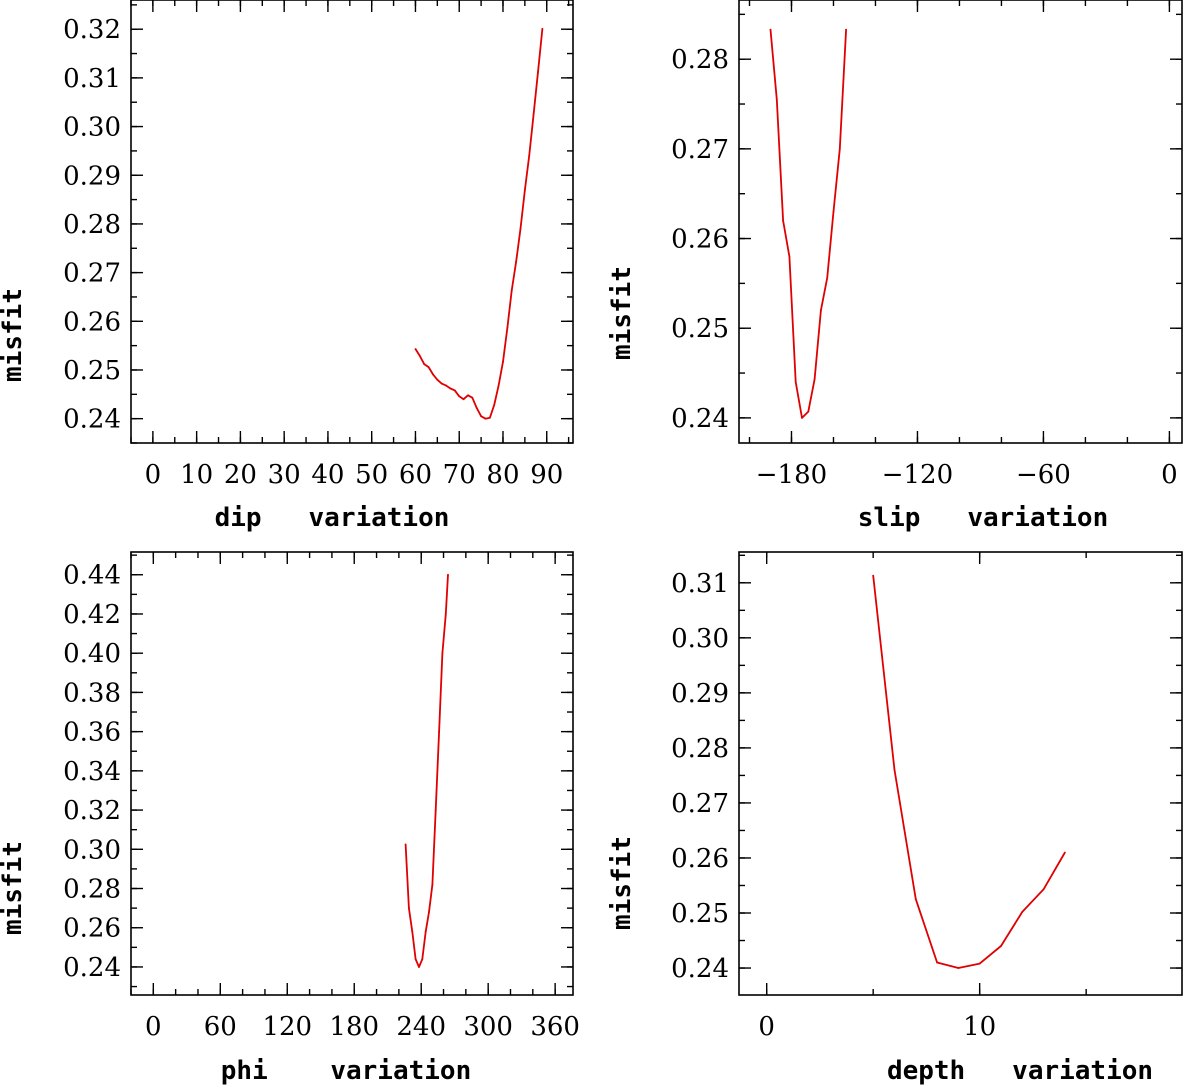 The image size is (1183, 1086). Describe the element at coordinates (488, 1027) in the screenshot. I see `x-tick-label: 300` at that location.